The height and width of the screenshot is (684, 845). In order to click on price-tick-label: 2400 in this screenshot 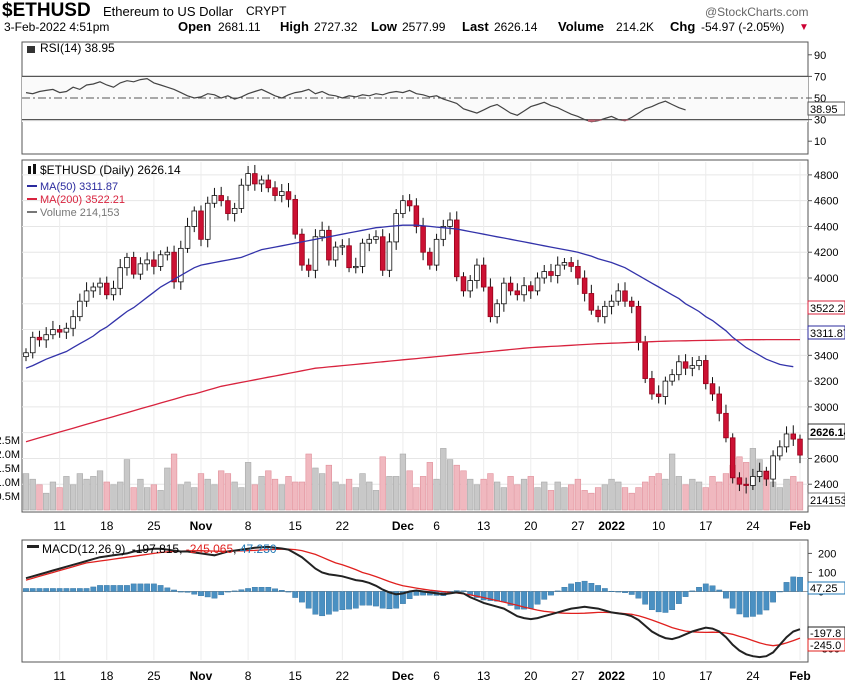, I will do `click(826, 485)`.